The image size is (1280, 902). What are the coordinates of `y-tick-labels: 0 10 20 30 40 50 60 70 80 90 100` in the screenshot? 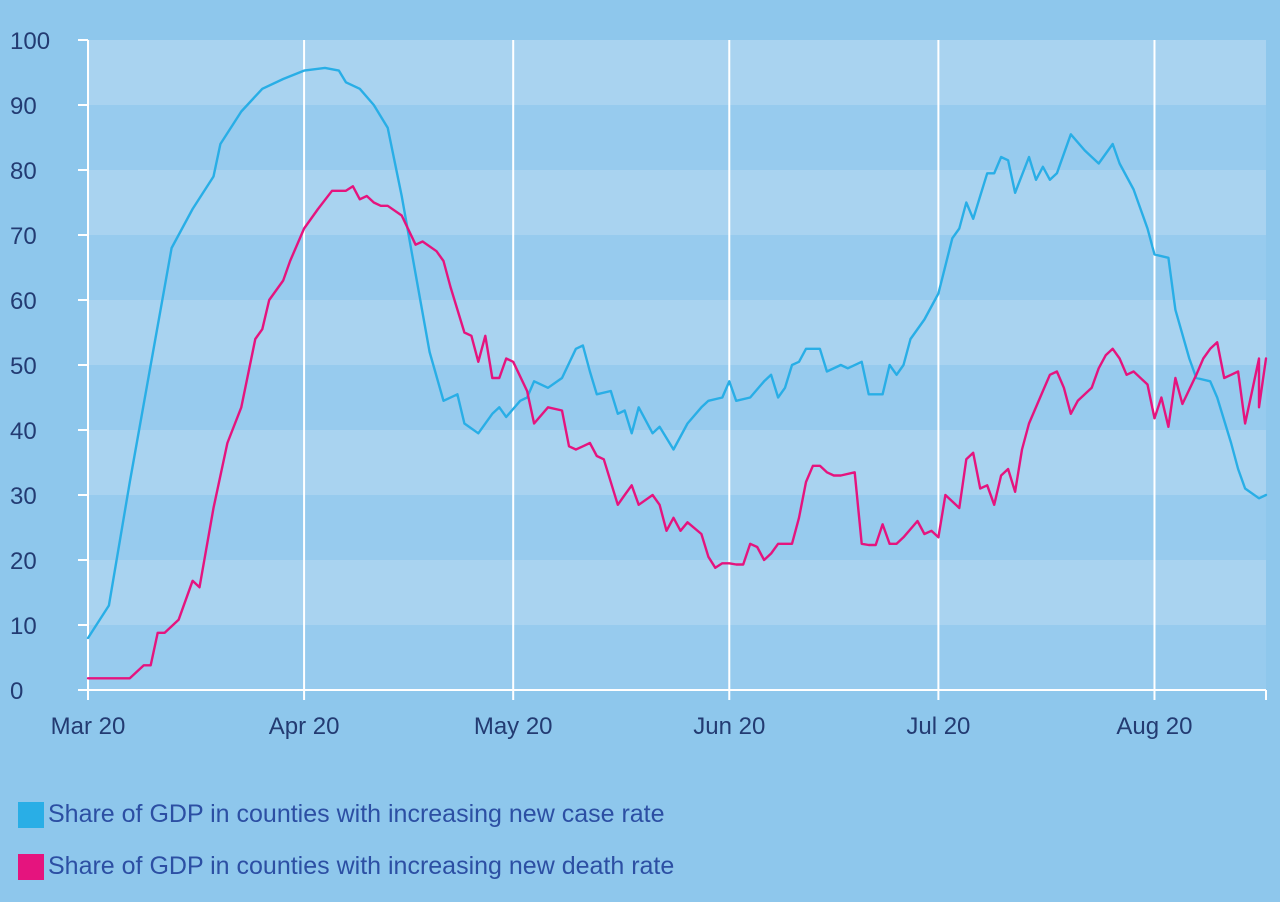 It's located at (30, 366).